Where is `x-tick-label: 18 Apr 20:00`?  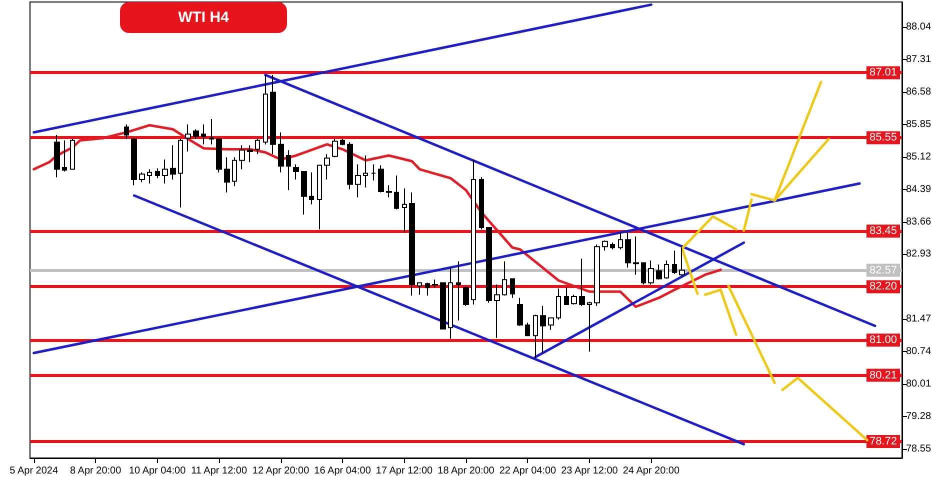
x-tick-label: 18 Apr 20:00 is located at coordinates (466, 471).